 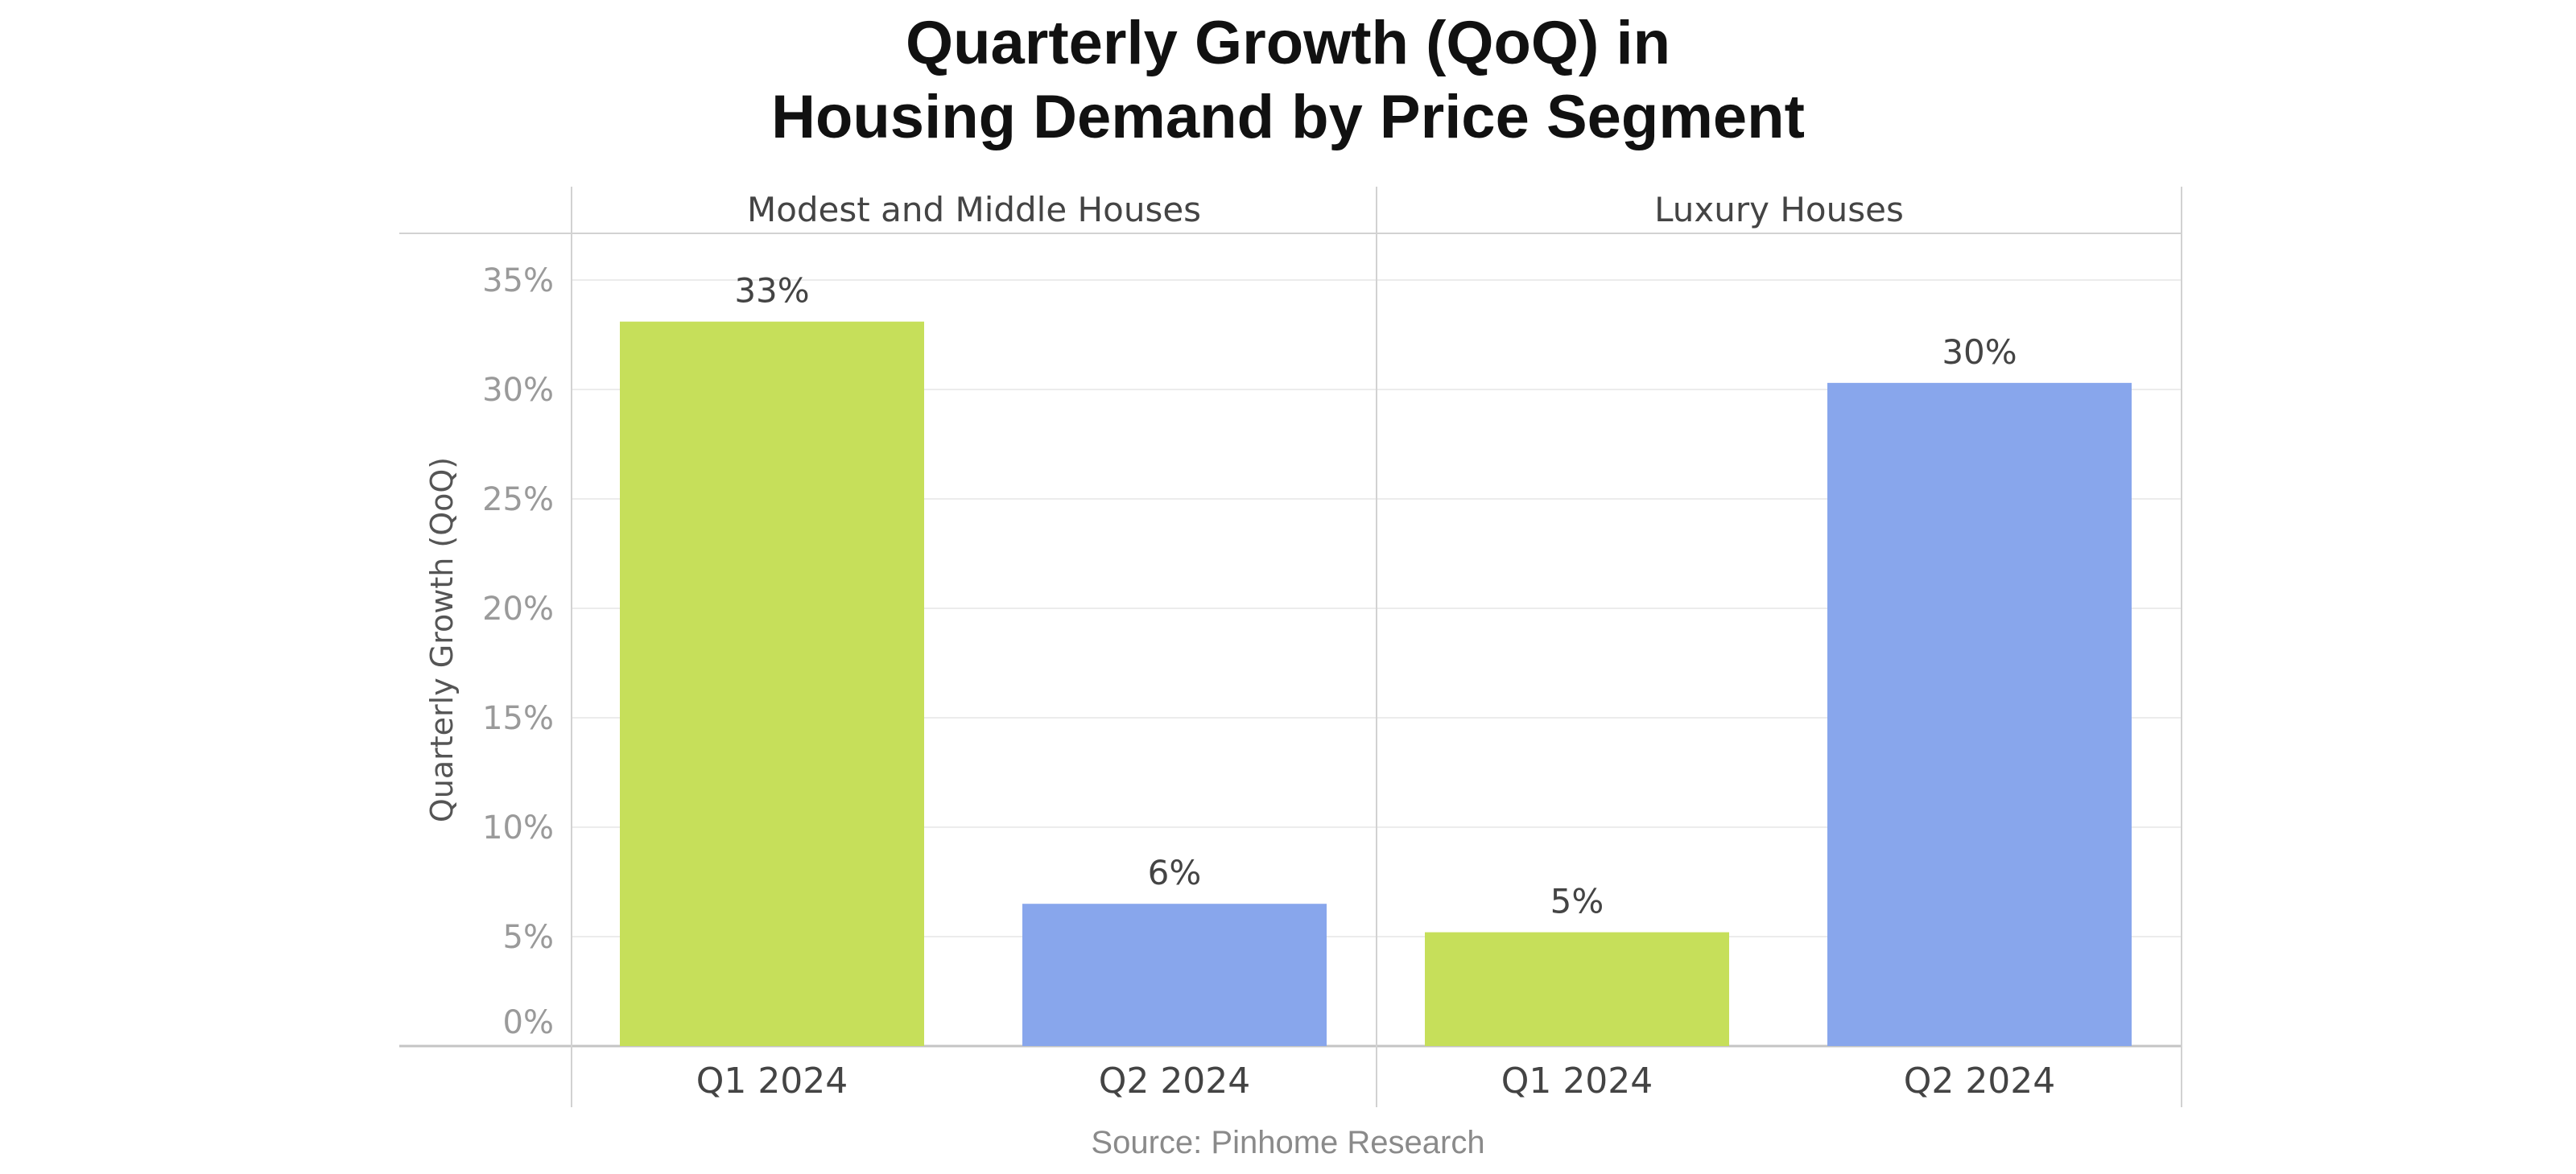 What do you see at coordinates (442, 639) in the screenshot?
I see `y-axis-title: Quarterly Growth (QoQ)` at bounding box center [442, 639].